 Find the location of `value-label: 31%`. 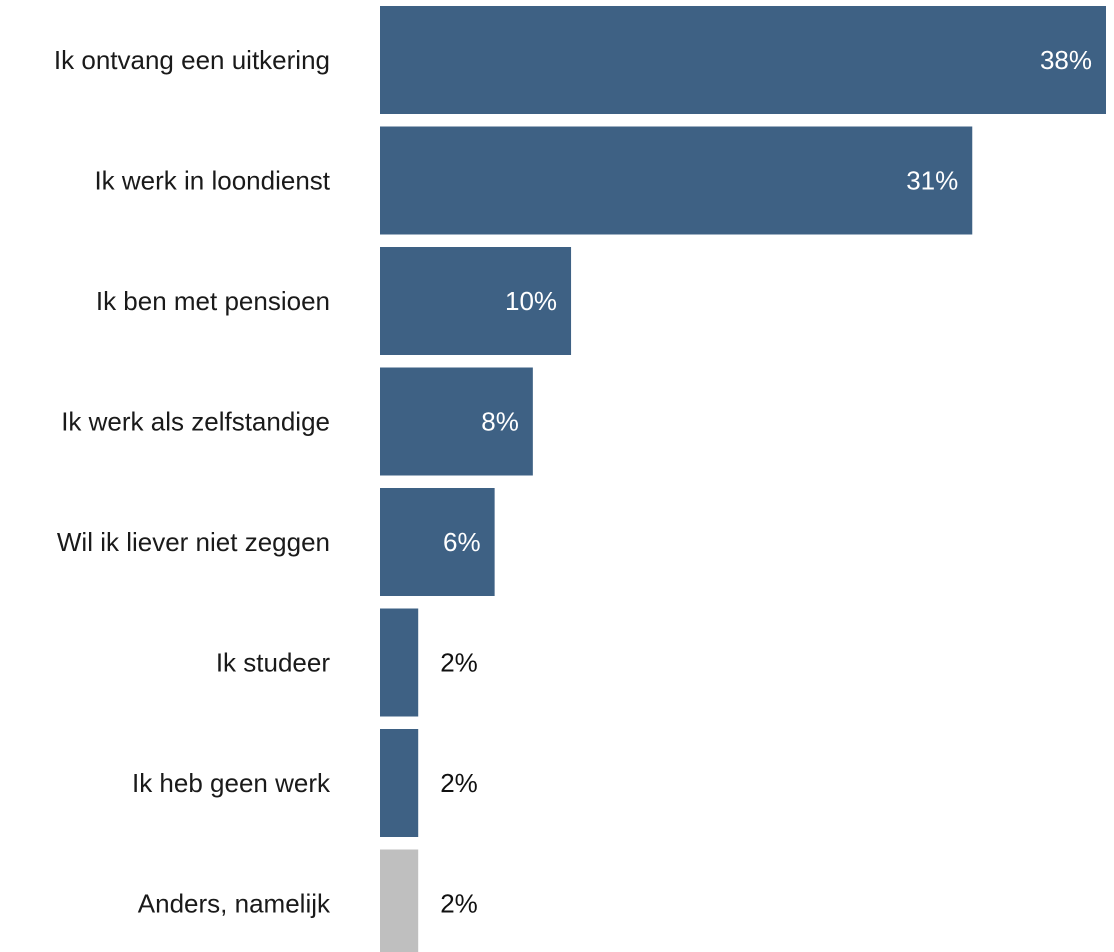

value-label: 31% is located at coordinates (932, 181).